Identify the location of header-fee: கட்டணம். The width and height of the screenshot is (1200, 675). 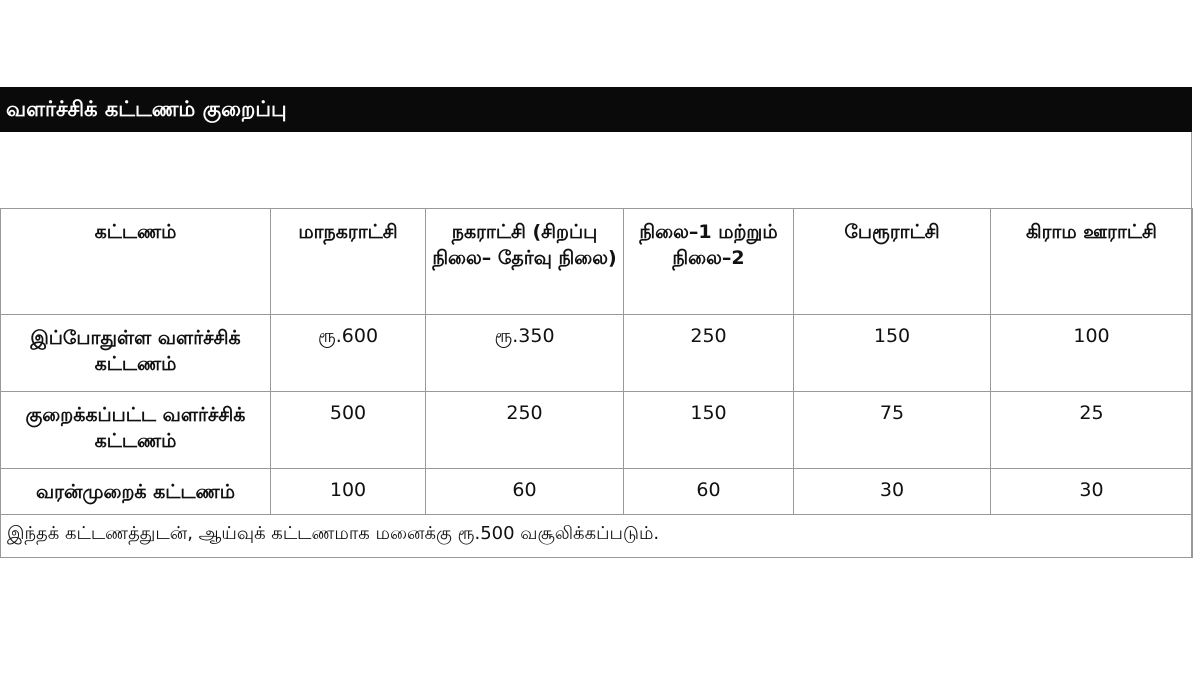
(135, 261).